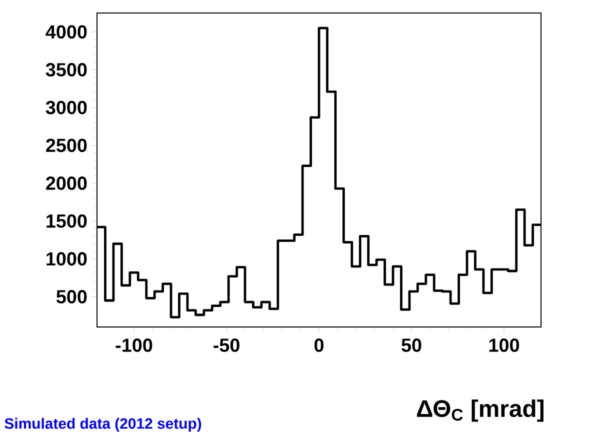 The height and width of the screenshot is (436, 592). Describe the element at coordinates (66, 32) in the screenshot. I see `y-tick-label: 4000` at that location.